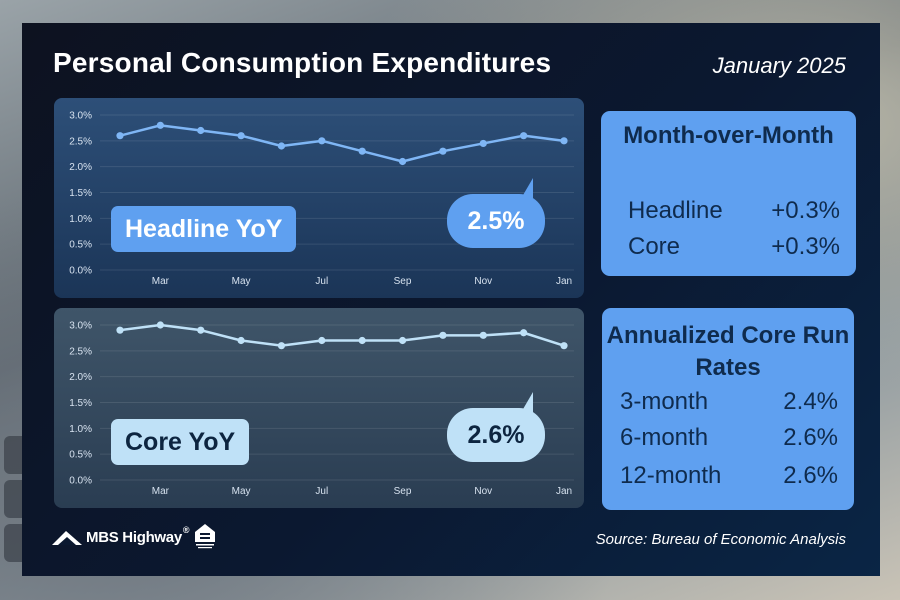 The height and width of the screenshot is (600, 900). I want to click on stat-row-3-month: 3-month 2.4%, so click(729, 404).